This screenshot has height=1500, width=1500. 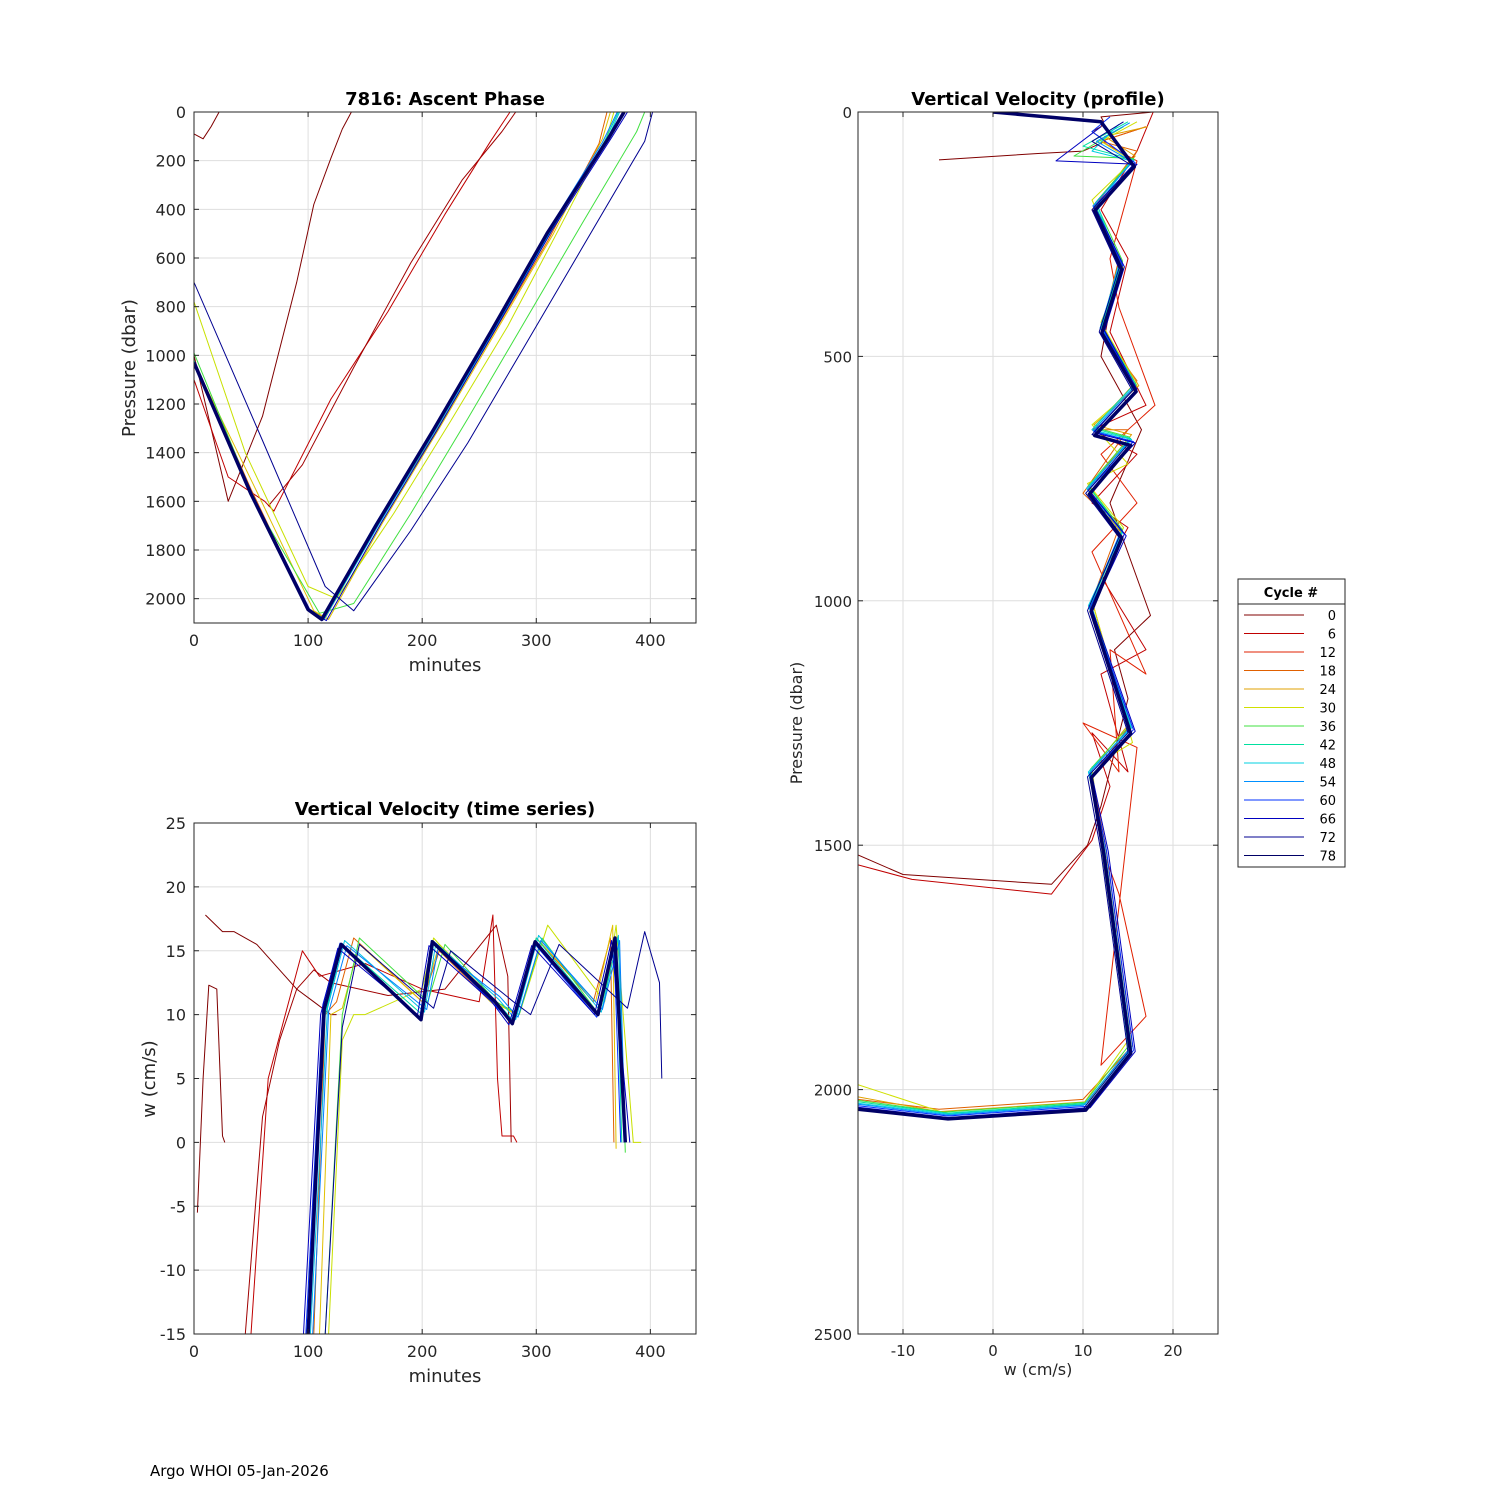 I want to click on ascent-ytick-label: 0, so click(x=181, y=112).